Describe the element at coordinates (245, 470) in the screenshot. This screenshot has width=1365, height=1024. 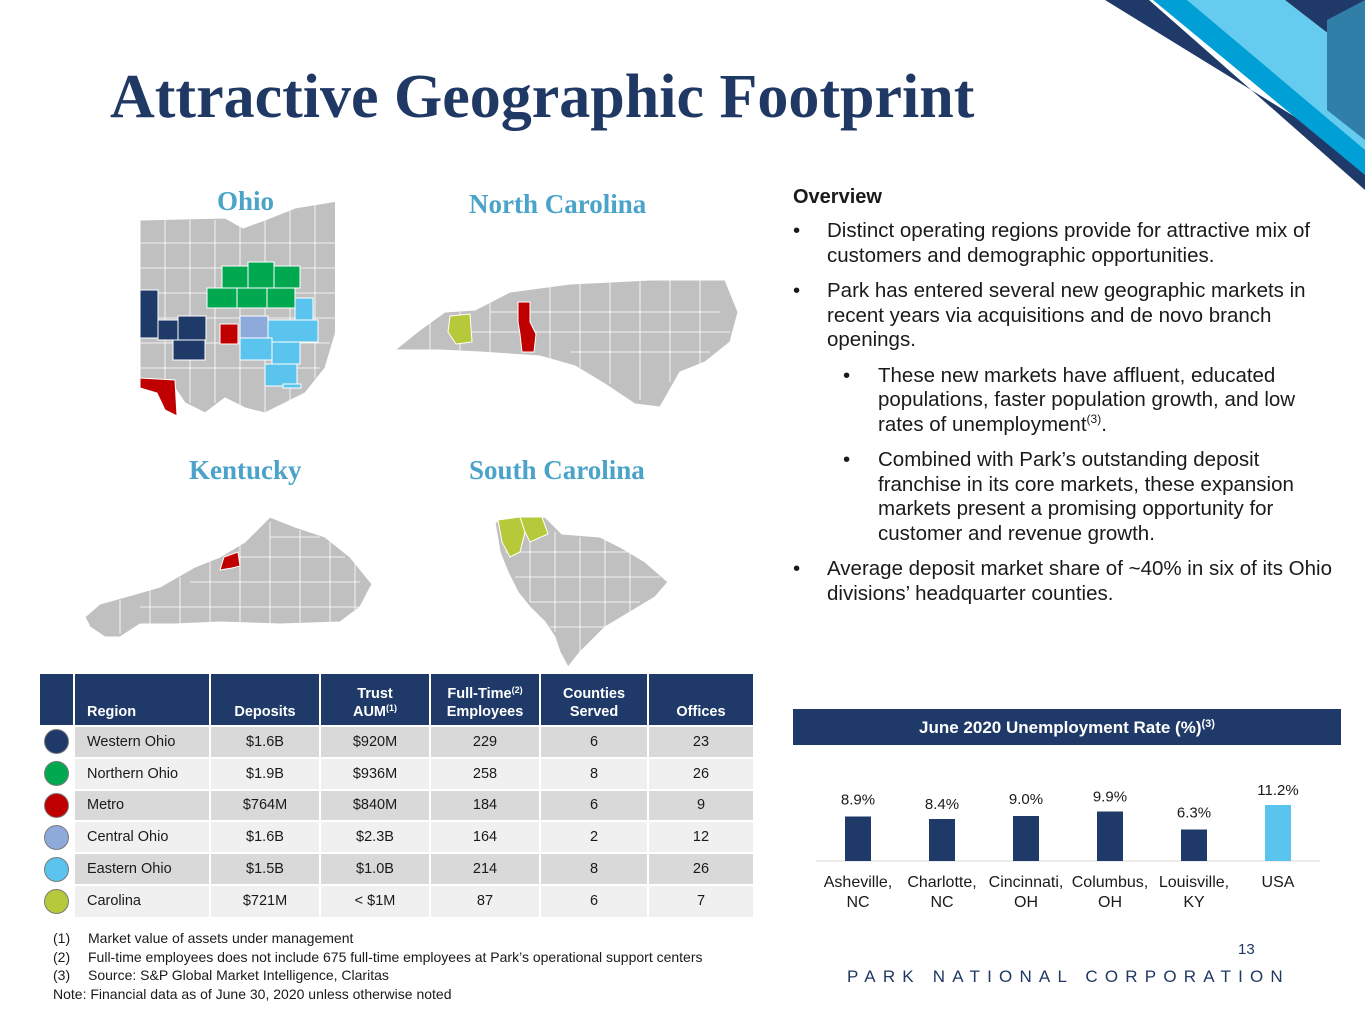
I see `kentucky-map-label: Kentucky` at that location.